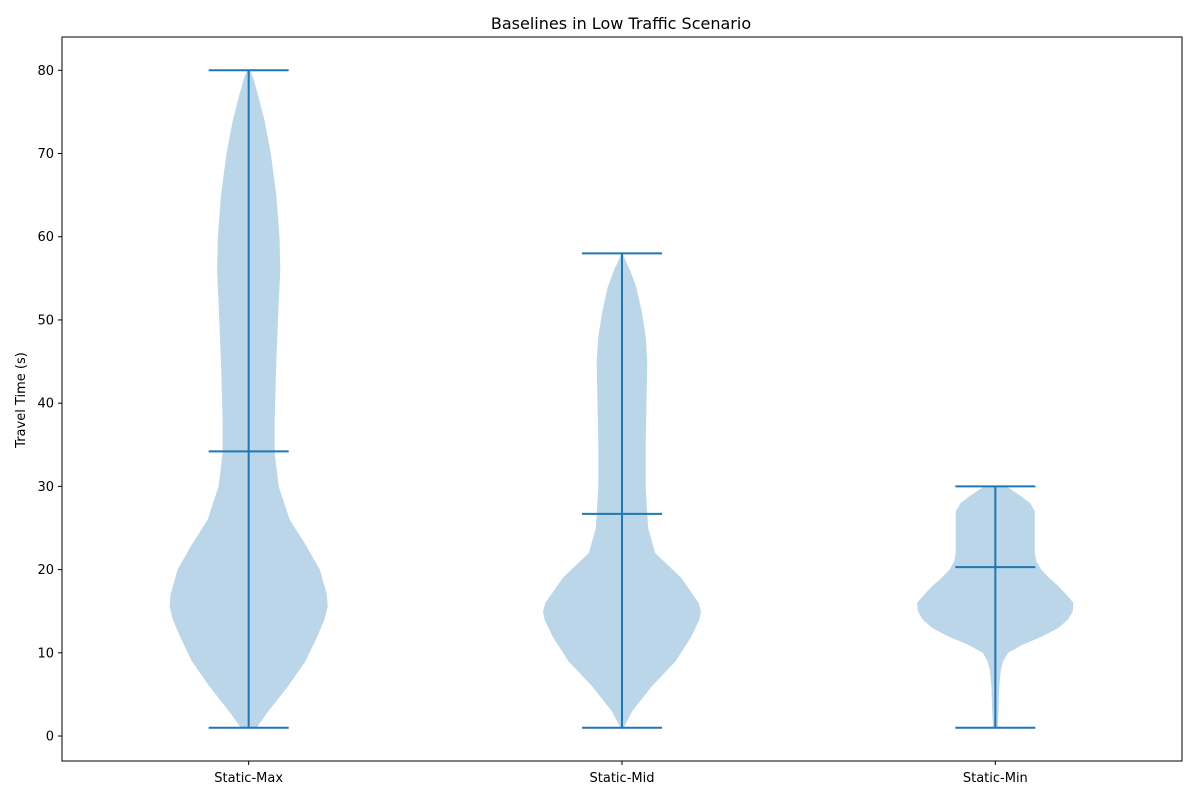 The image size is (1200, 800). Describe the element at coordinates (50, 737) in the screenshot. I see `y-tick-label: 0` at that location.